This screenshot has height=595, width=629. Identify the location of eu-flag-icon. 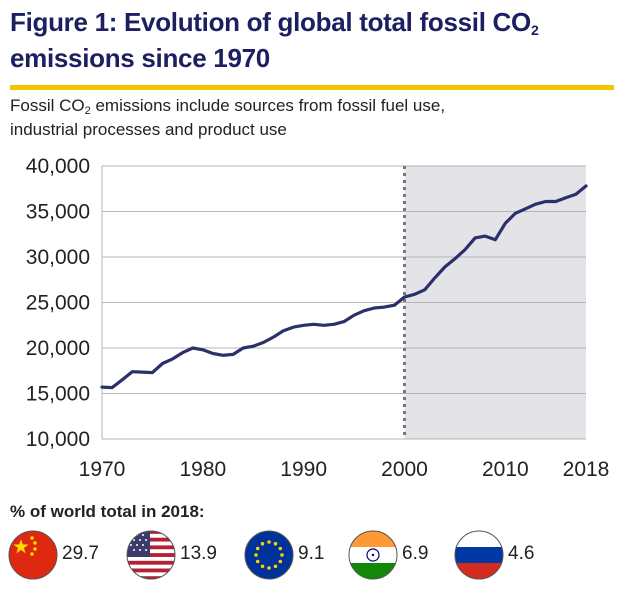
(269, 555).